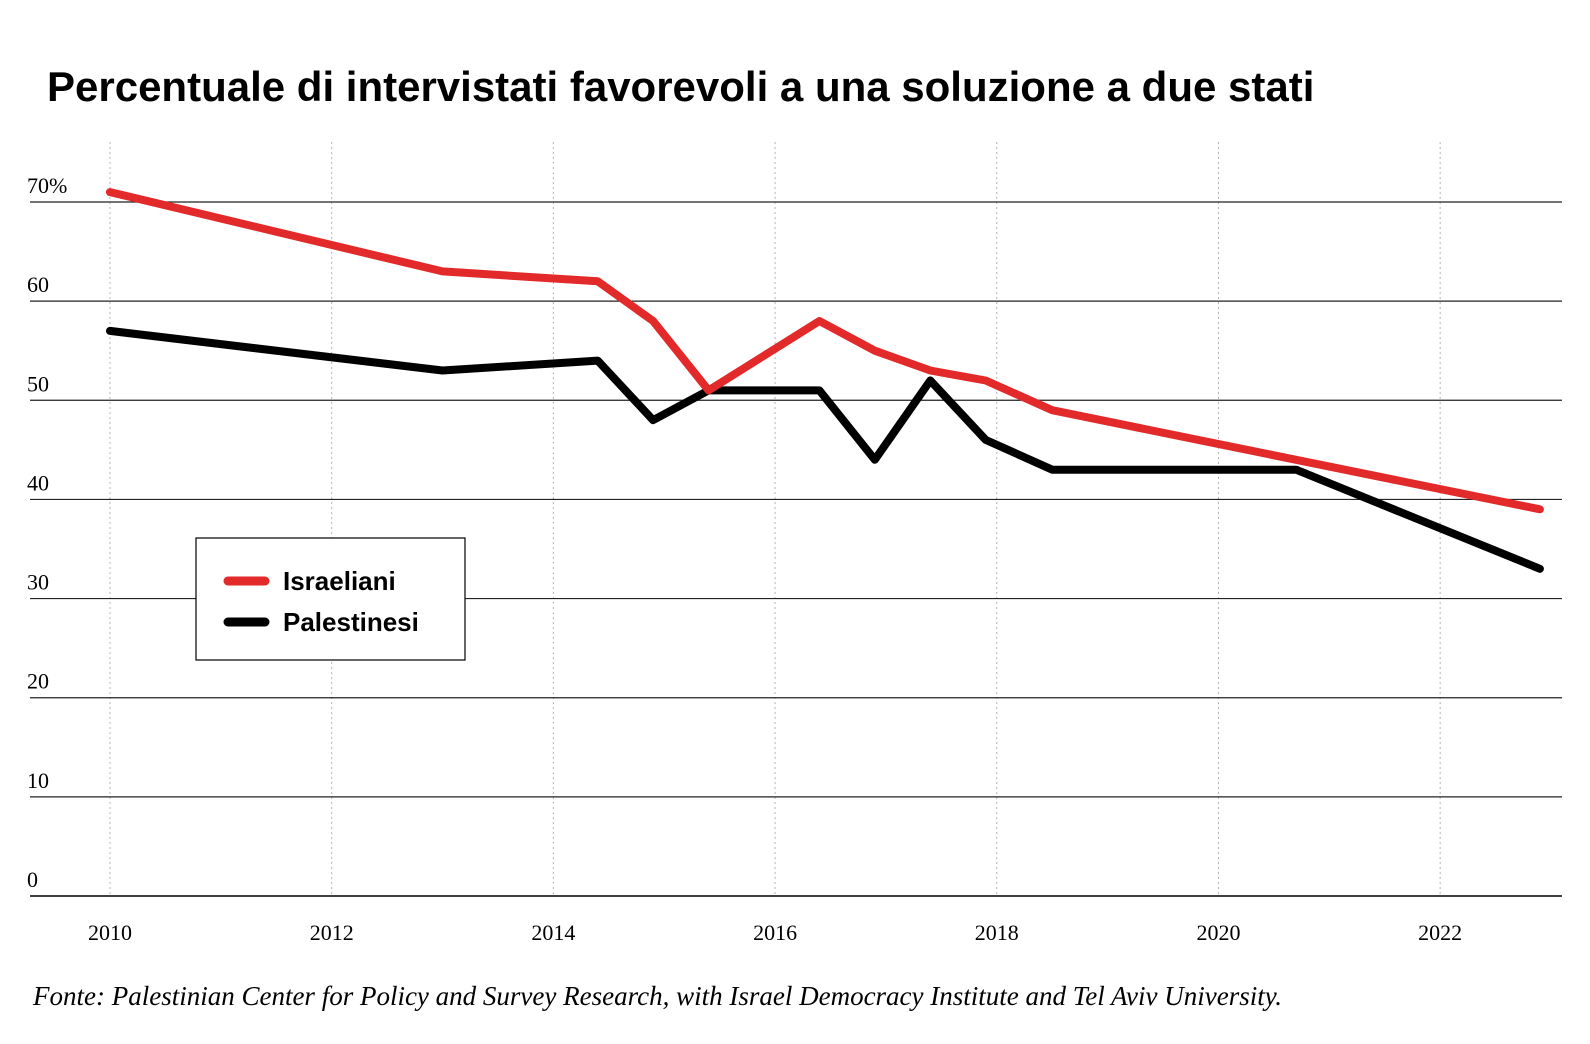  Describe the element at coordinates (1218, 932) in the screenshot. I see `x-tick-label-2020: 2020` at that location.